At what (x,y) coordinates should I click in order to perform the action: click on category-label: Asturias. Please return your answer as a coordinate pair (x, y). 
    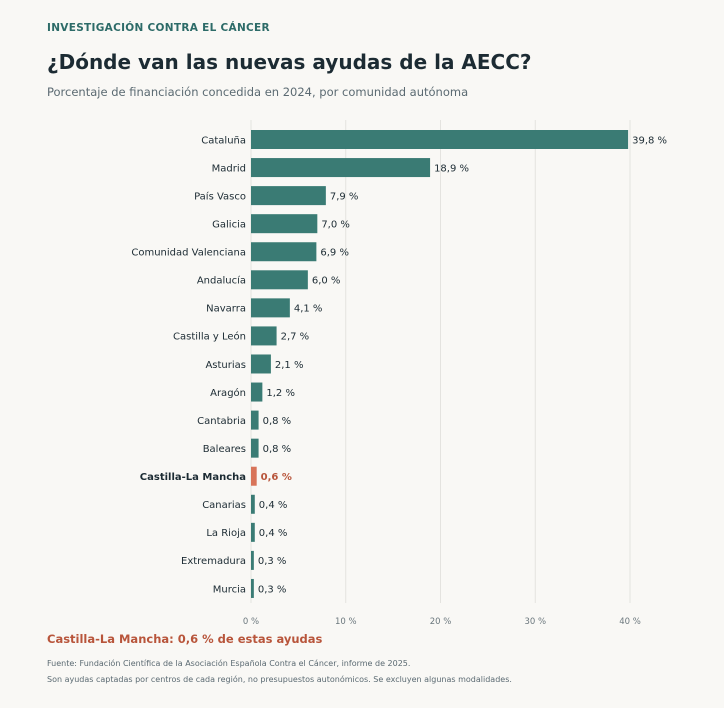
    Looking at the image, I should click on (225, 365).